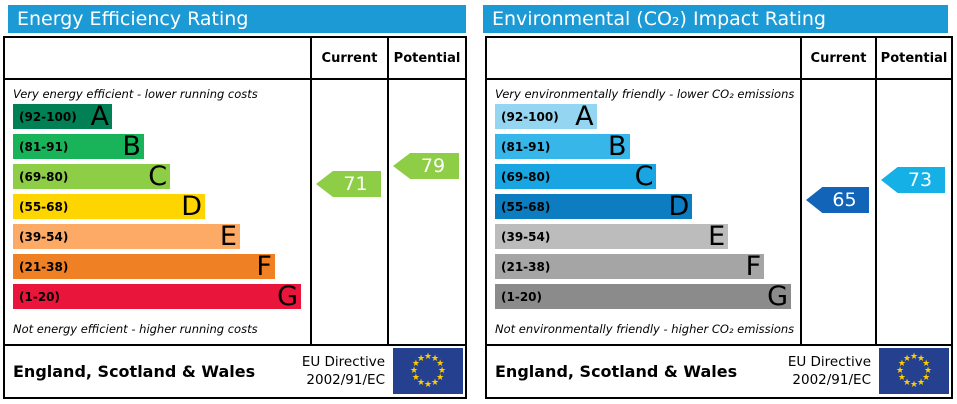  Describe the element at coordinates (433, 166) in the screenshot. I see `energy-potential-rating-value: 79` at that location.